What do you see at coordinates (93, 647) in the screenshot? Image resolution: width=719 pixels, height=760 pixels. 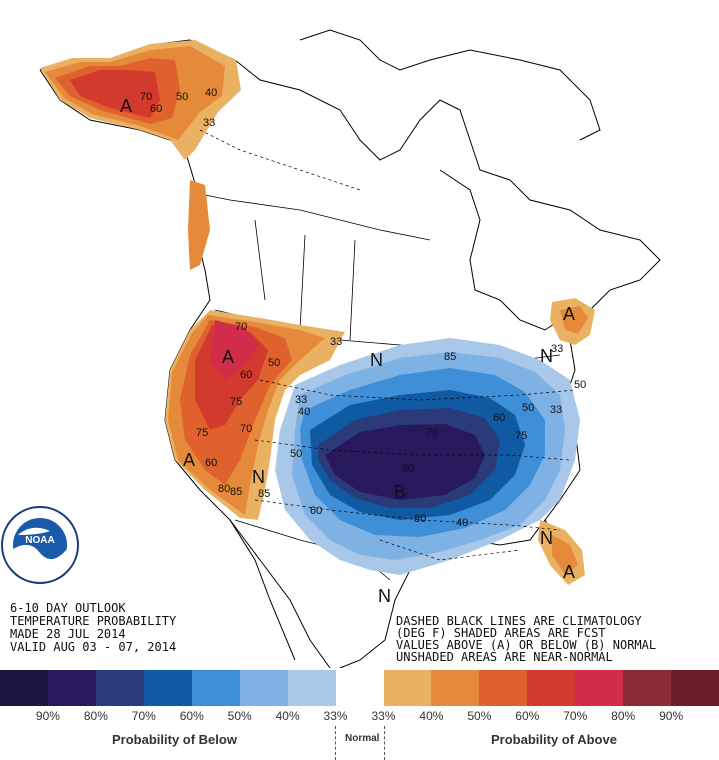 I see `title-line-4: VALID AUG 03 - 07, 2014` at bounding box center [93, 647].